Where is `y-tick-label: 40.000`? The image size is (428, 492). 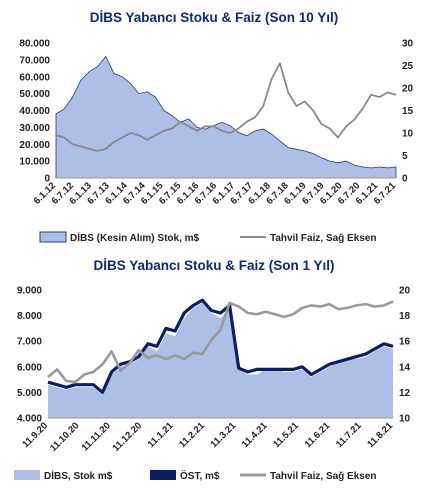 y-tick-label: 40.000 is located at coordinates (34, 111).